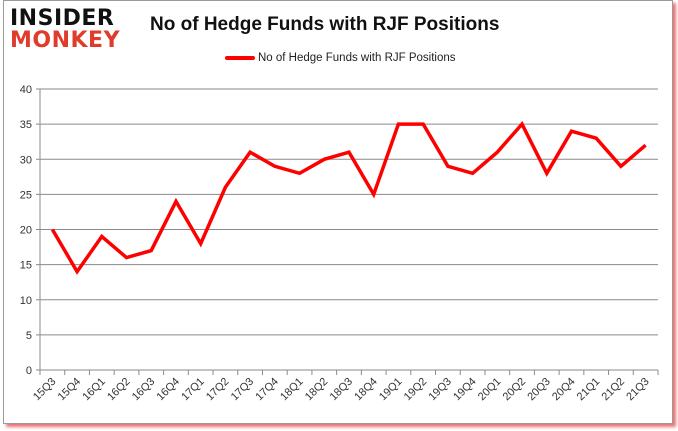 The height and width of the screenshot is (431, 678). What do you see at coordinates (317, 390) in the screenshot?
I see `x-tick-label: 18Q2` at bounding box center [317, 390].